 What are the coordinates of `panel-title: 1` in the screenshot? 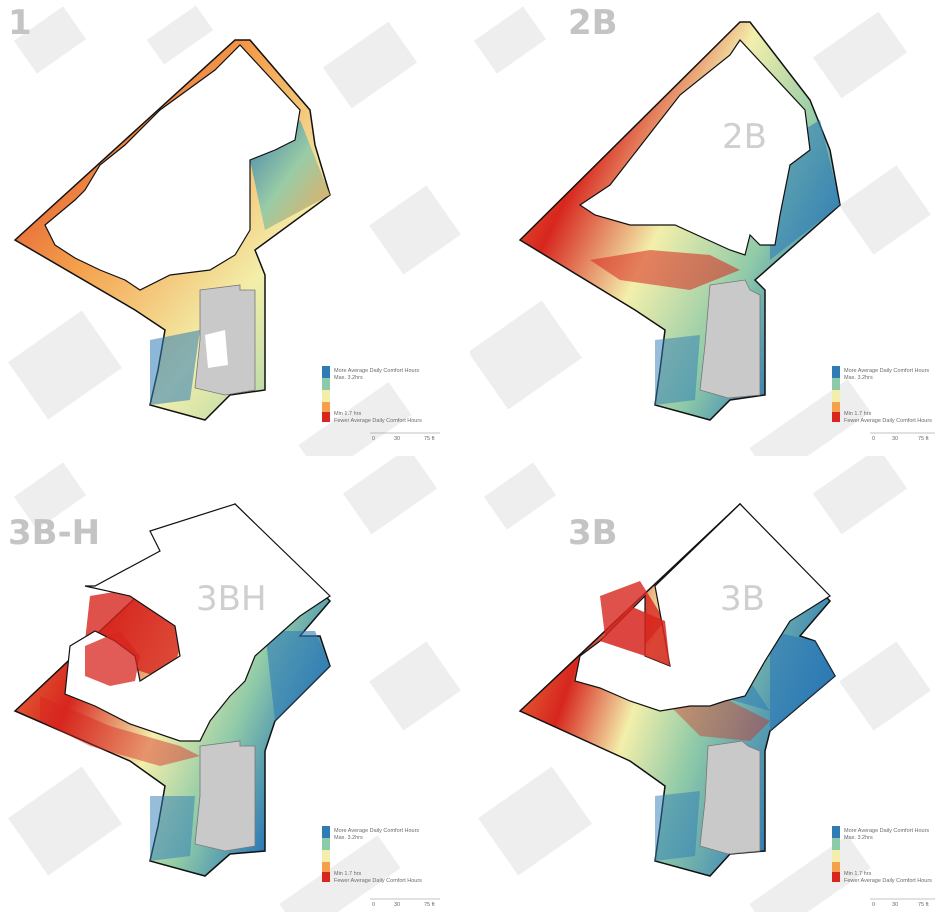 It's located at (20, 23).